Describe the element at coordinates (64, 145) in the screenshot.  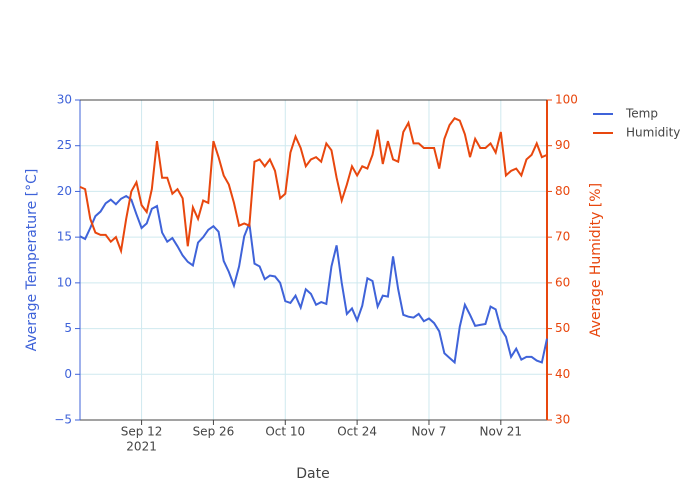
I see `y-tick-label: 25` at that location.